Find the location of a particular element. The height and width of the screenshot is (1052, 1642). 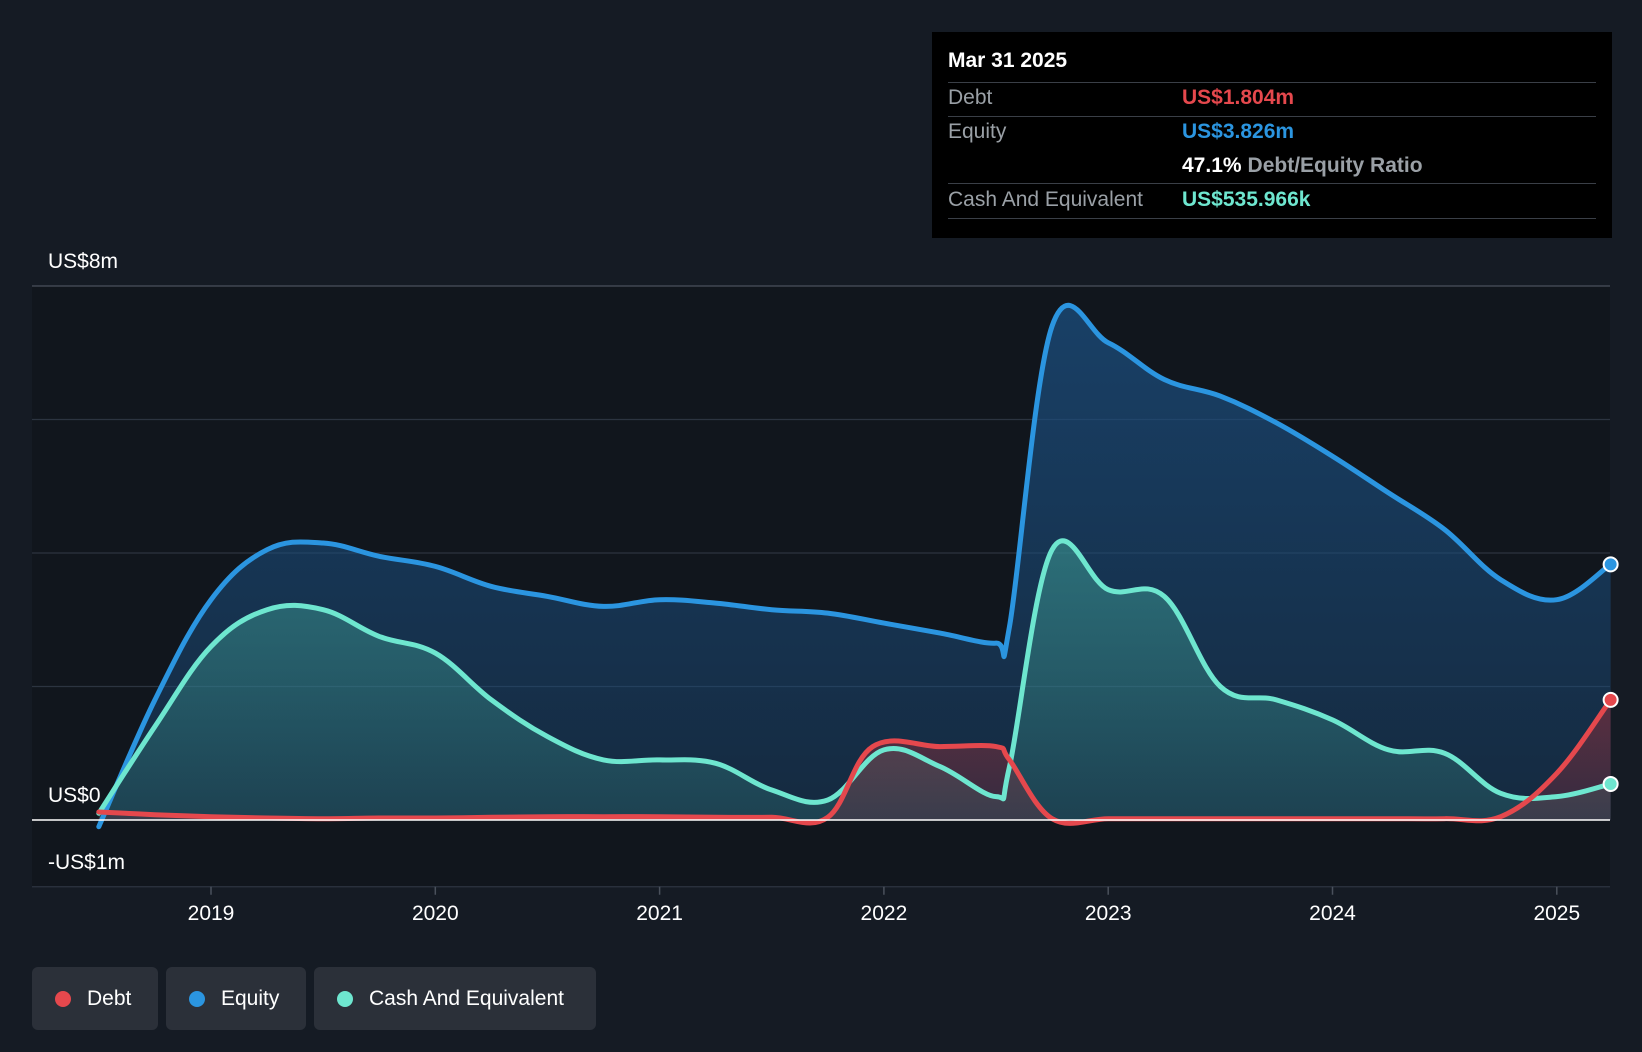

tooltip-date: Mar 31 2025 is located at coordinates (1008, 60).